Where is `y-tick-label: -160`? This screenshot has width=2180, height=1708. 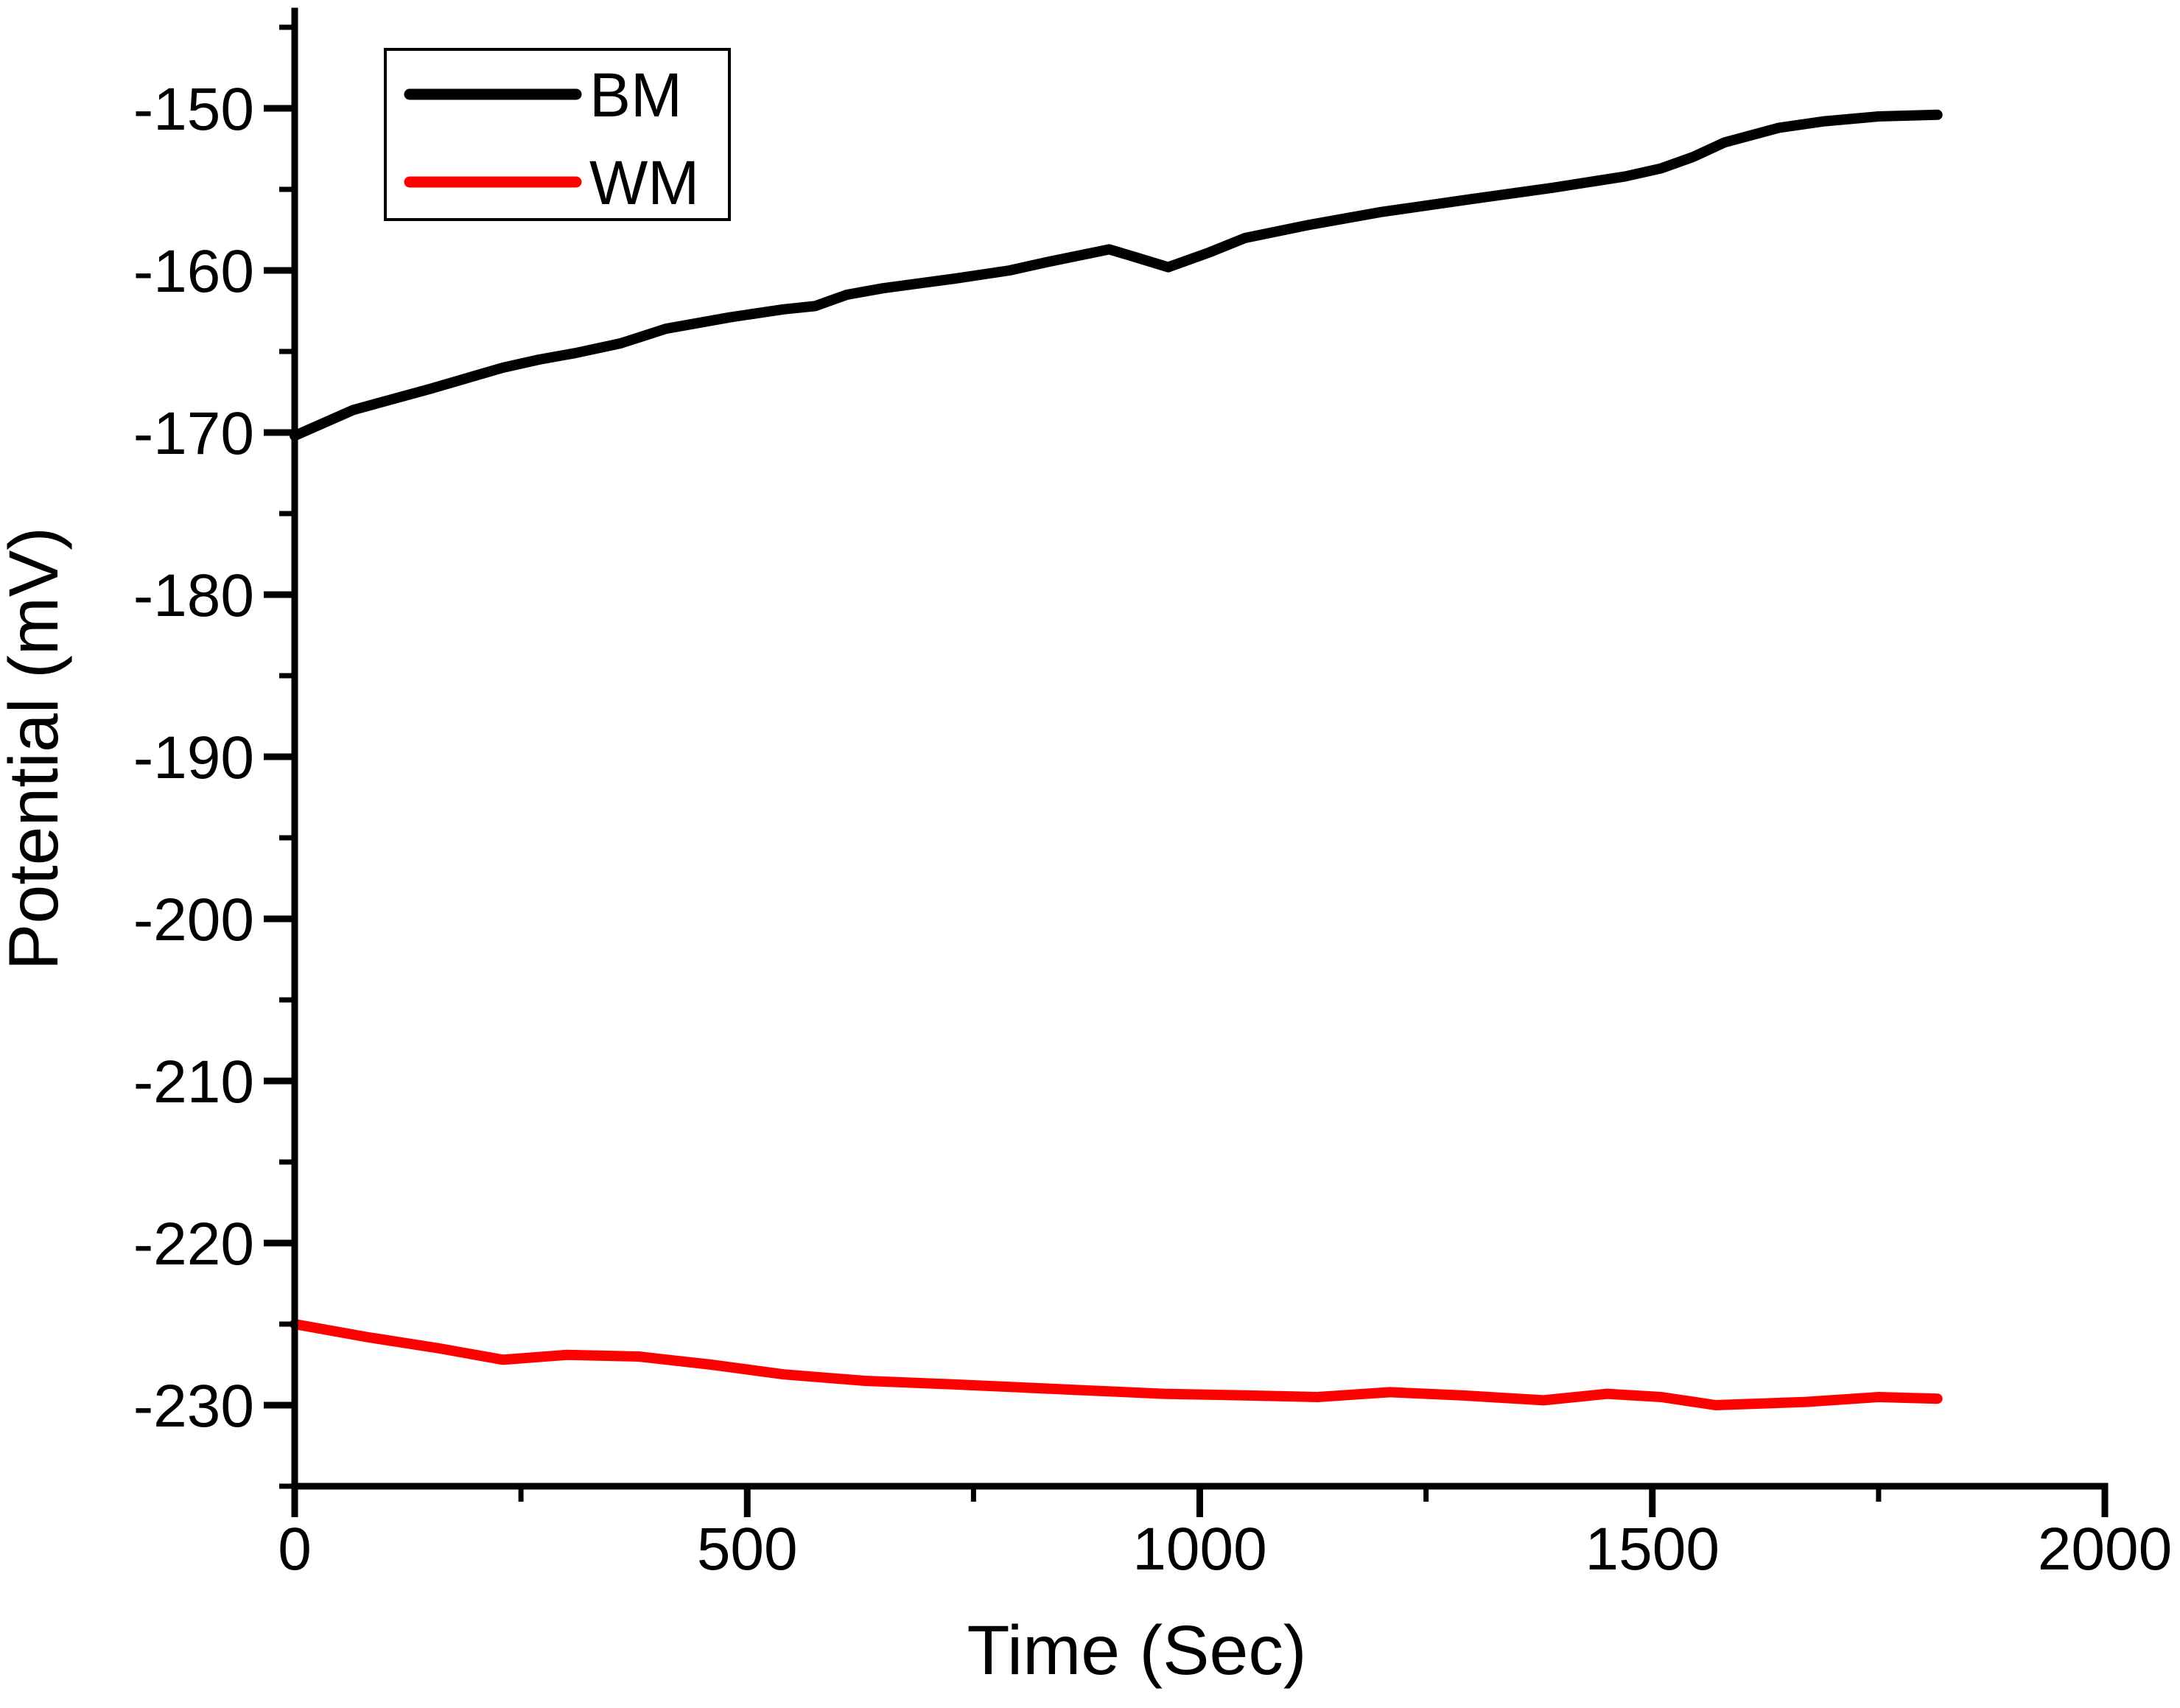
y-tick-label: -160 is located at coordinates (193, 271).